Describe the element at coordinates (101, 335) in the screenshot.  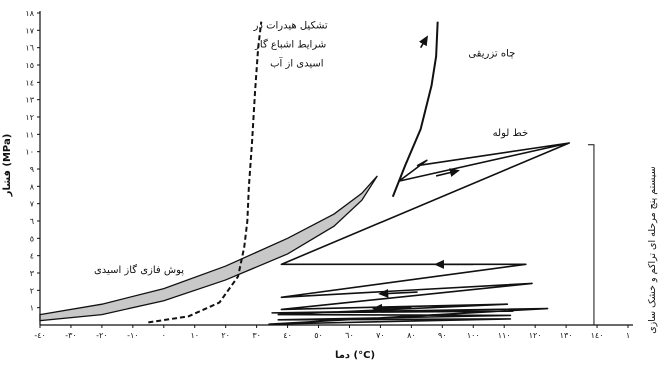
I see `x-tick-label: -٢٠` at that location.